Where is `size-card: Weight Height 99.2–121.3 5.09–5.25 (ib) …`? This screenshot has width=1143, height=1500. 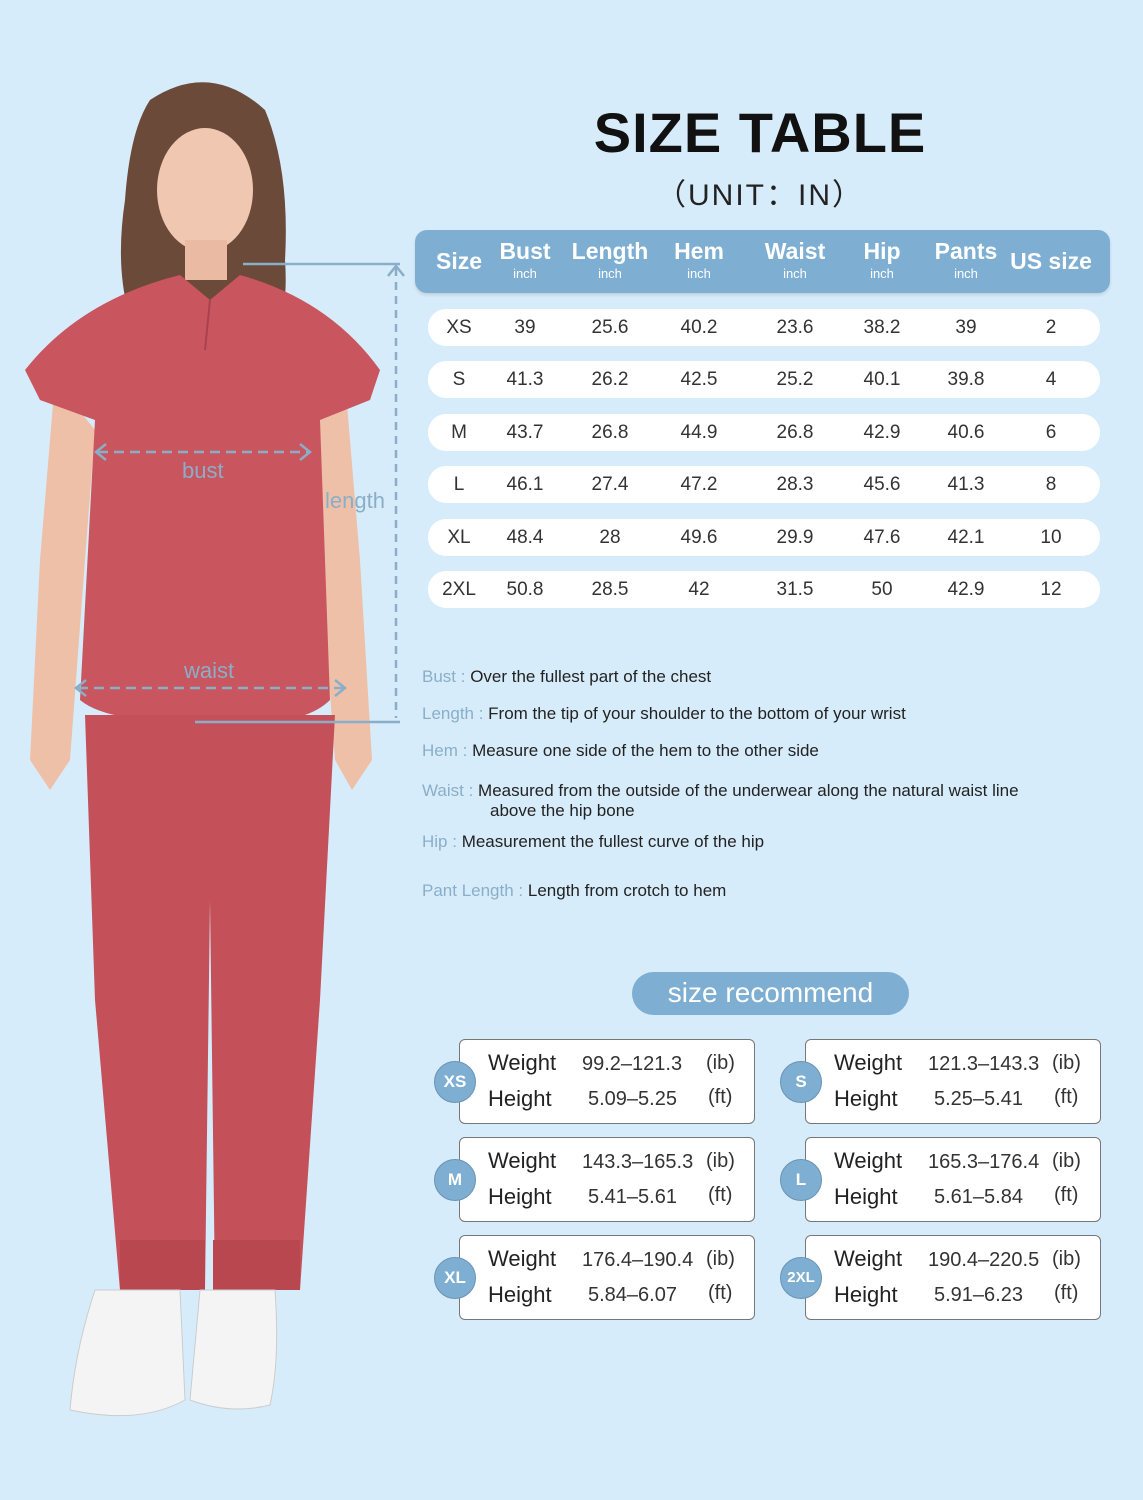 size-card: Weight Height 99.2–121.3 5.09–5.25 (ib) … is located at coordinates (607, 1081).